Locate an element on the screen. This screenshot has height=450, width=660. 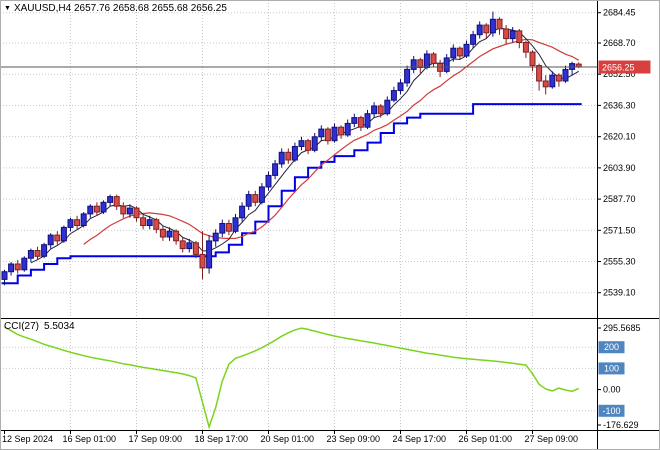
time-axis-label: 27 Sep 09:00 is located at coordinates (552, 439).